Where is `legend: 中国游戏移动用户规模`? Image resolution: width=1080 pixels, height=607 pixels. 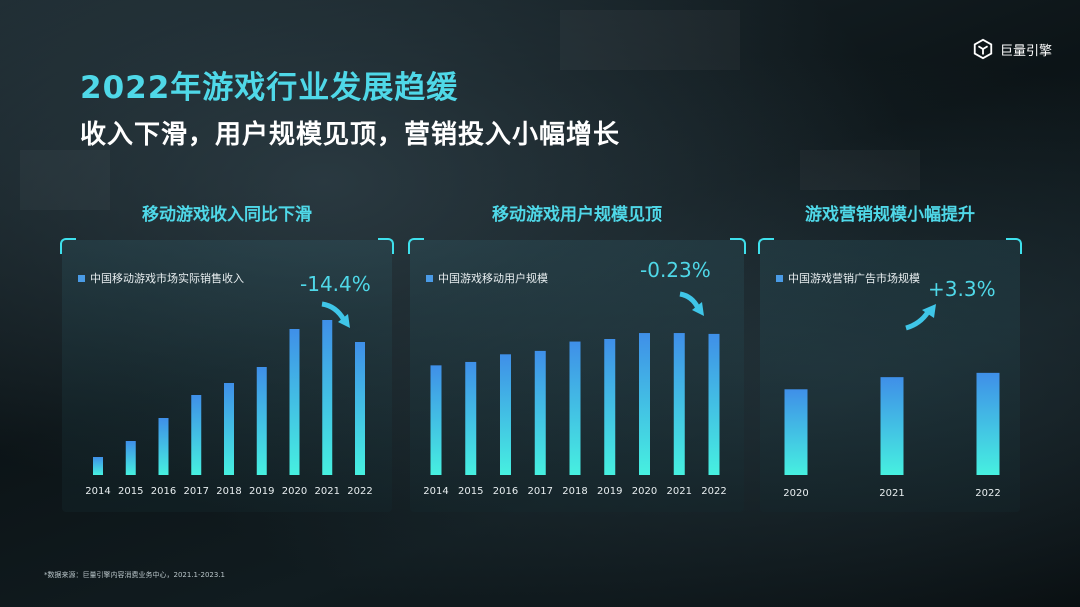 legend: 中国游戏移动用户规模 is located at coordinates (487, 278).